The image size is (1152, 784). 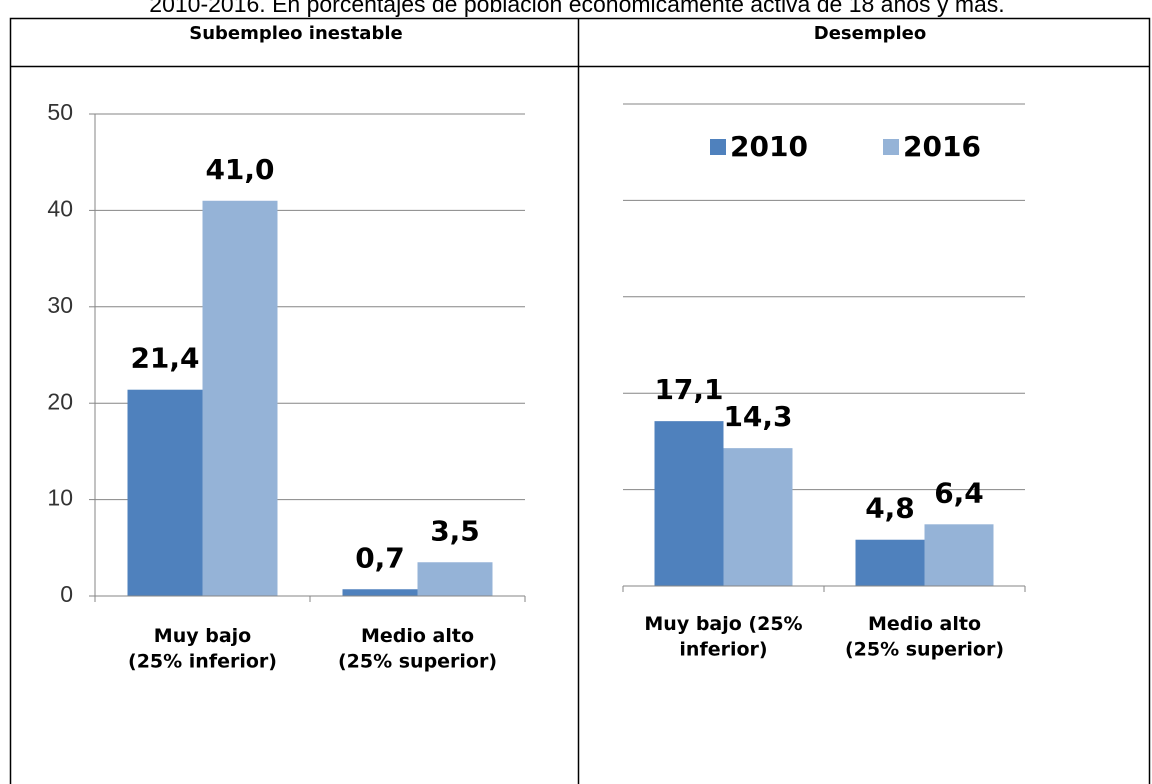 I want to click on y-tick-label: 40, so click(x=60, y=208).